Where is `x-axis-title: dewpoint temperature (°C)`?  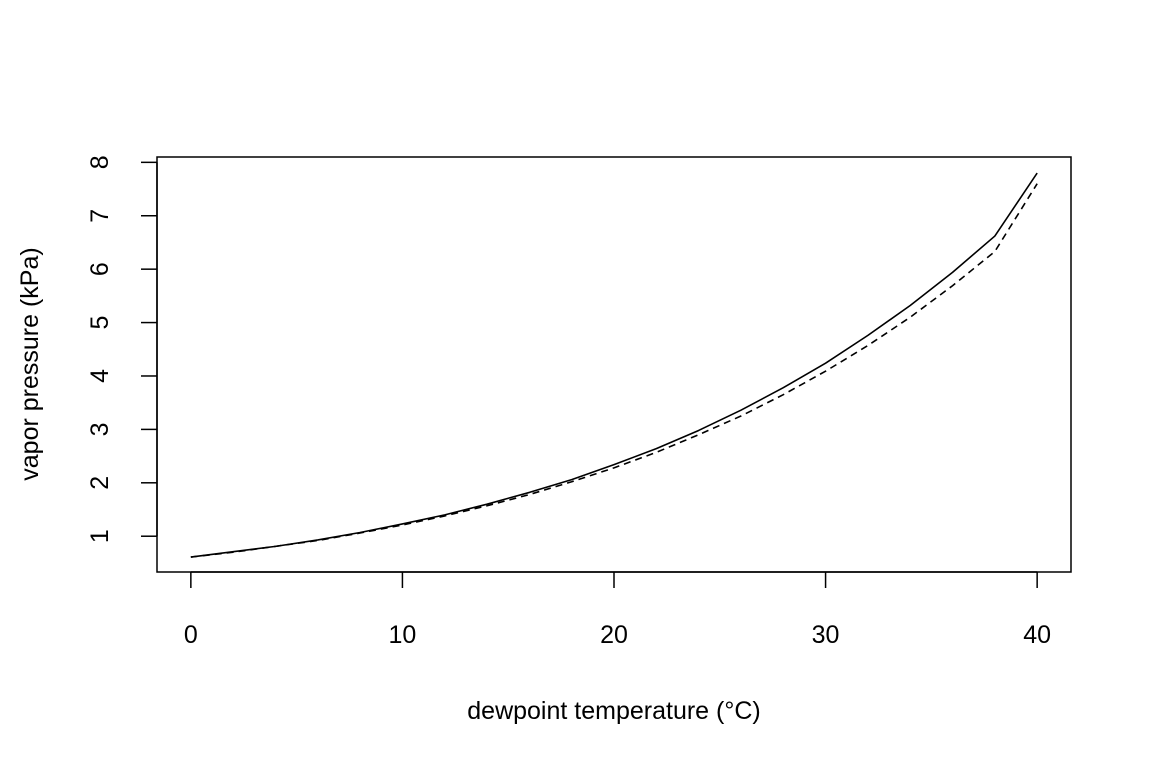
x-axis-title: dewpoint temperature (°C) is located at coordinates (613, 711).